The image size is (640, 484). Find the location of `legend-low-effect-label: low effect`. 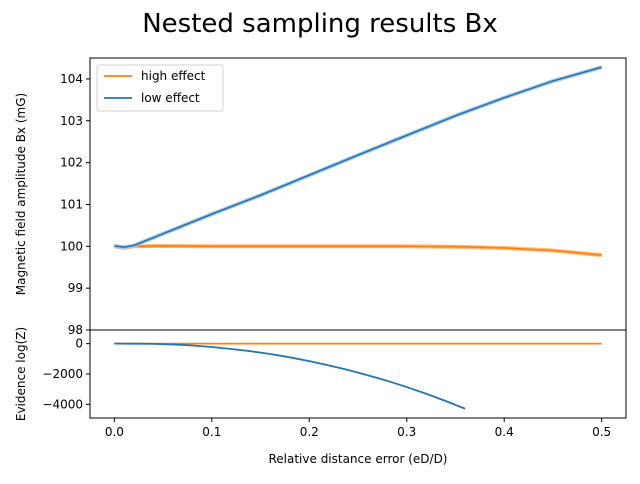

legend-low-effect-label: low effect is located at coordinates (170, 98).